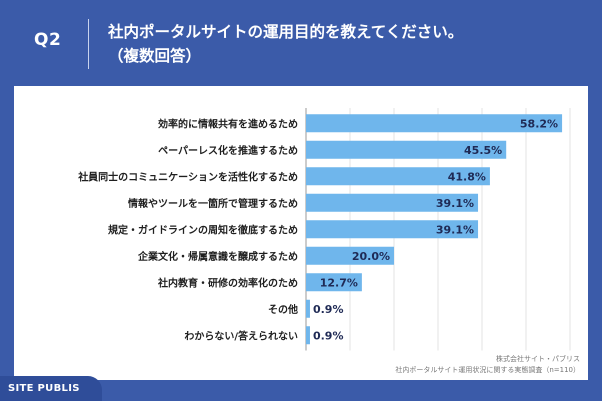 The height and width of the screenshot is (401, 602). Describe the element at coordinates (187, 176) in the screenshot. I see `category-label: 社員同士のコミュニケーションを活性化するため` at that location.